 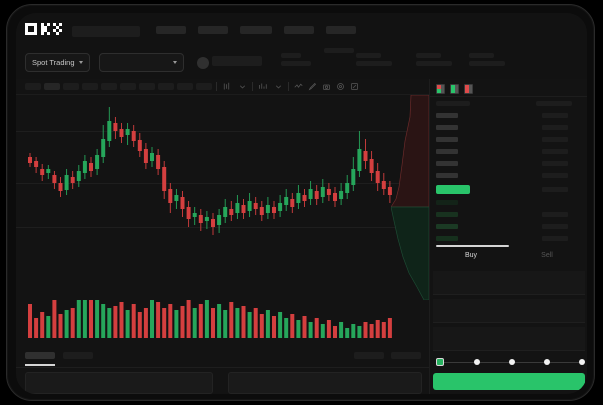 I want to click on orderbook-both-icon, so click(x=440, y=89).